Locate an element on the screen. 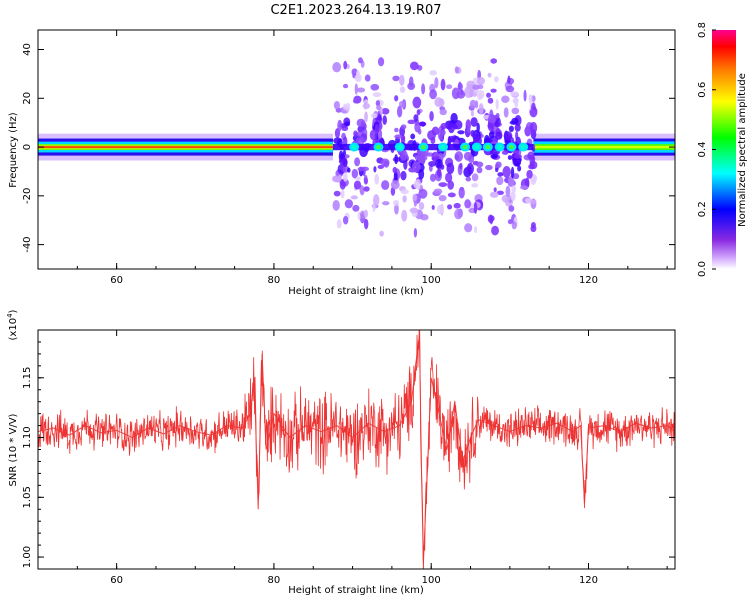 The width and height of the screenshot is (750, 600). chart-title: C2E1.2023.264.13.19.R07 is located at coordinates (355, 10).